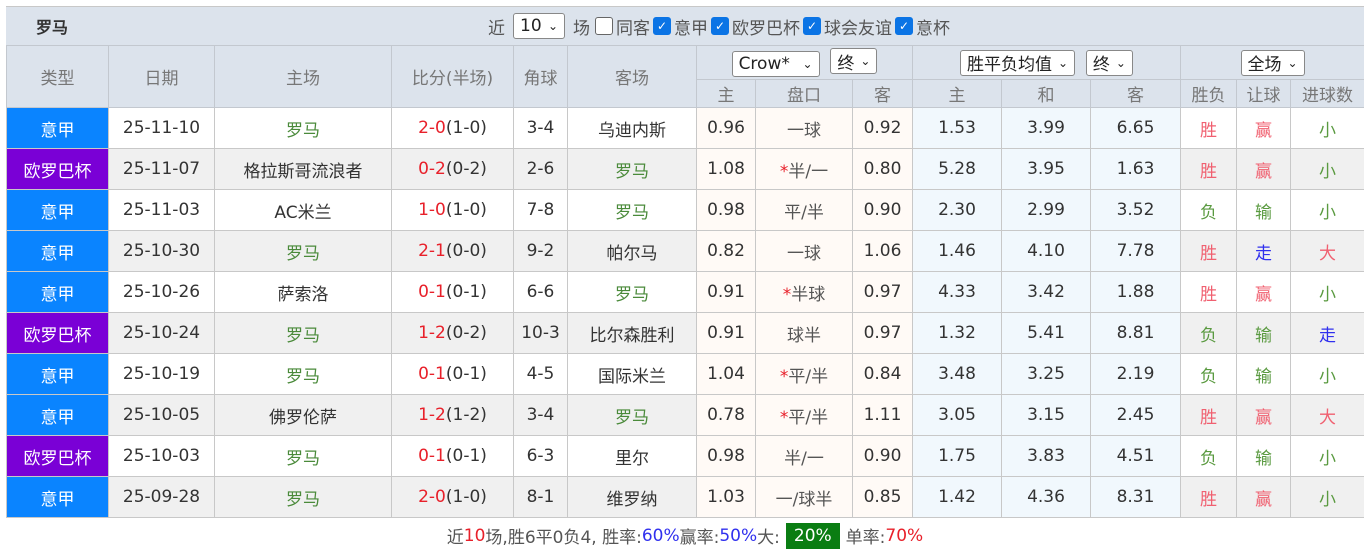 The image size is (1364, 553). Describe the element at coordinates (1264, 374) in the screenshot. I see `handicap-result: 输` at that location.